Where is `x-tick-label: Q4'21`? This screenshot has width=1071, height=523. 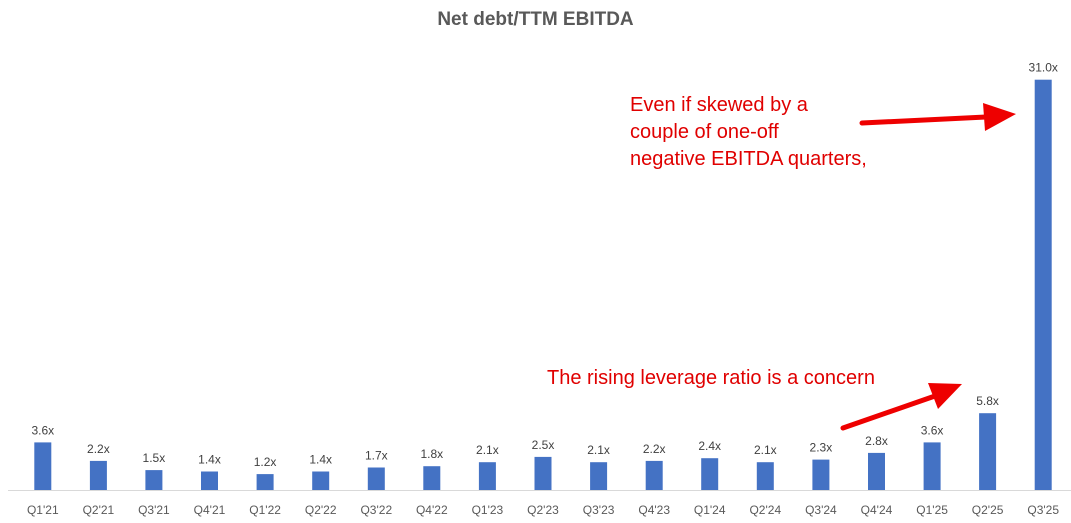
x-tick-label: Q4'21 is located at coordinates (210, 510).